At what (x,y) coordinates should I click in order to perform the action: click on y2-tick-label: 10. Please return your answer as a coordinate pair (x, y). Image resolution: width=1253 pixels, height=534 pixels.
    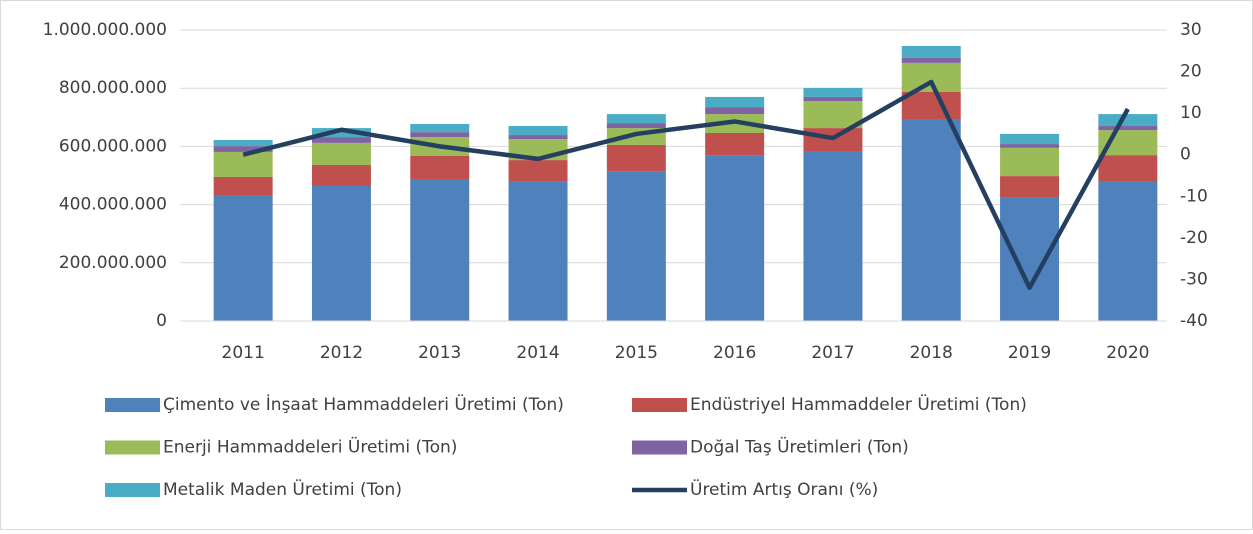
    Looking at the image, I should click on (1191, 113).